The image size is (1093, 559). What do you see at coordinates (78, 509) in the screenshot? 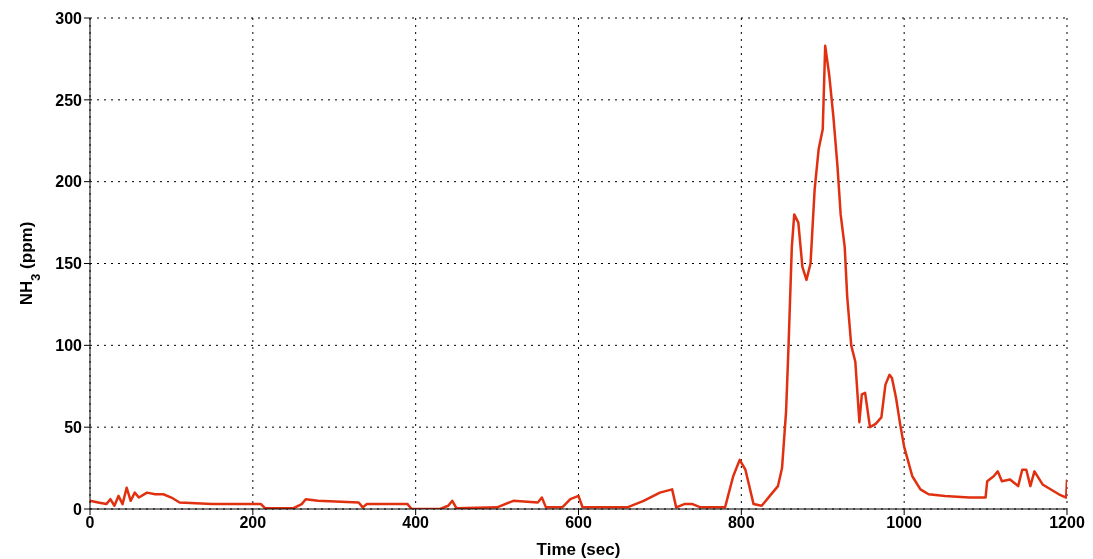
I see `y-tick-label: 0` at bounding box center [78, 509].